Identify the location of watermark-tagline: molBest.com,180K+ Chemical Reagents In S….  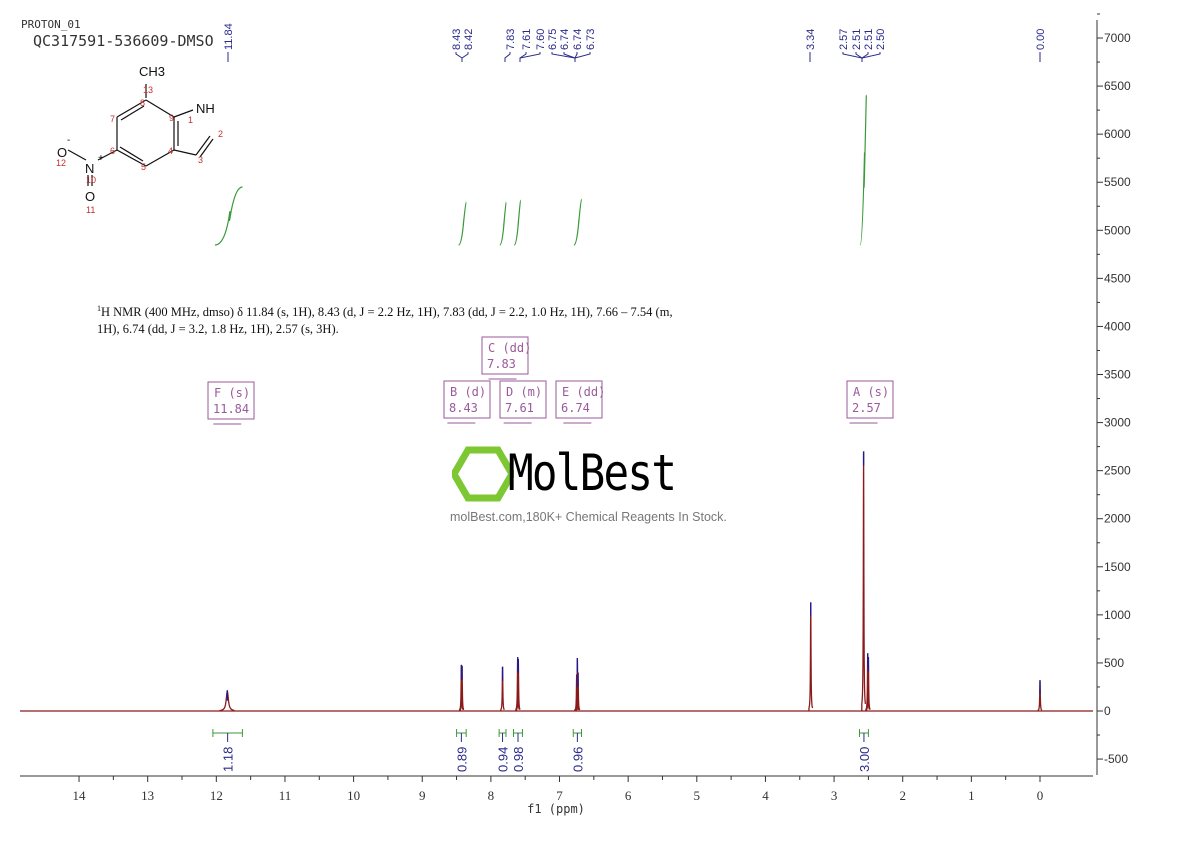
(588, 517).